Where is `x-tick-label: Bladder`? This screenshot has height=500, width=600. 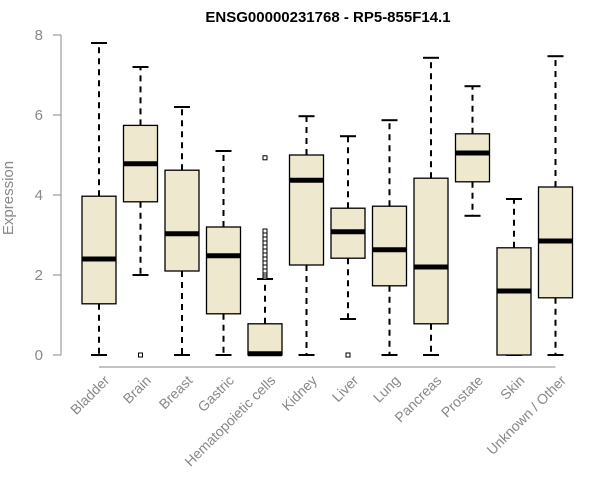
x-tick-label: Bladder is located at coordinates (90, 395).